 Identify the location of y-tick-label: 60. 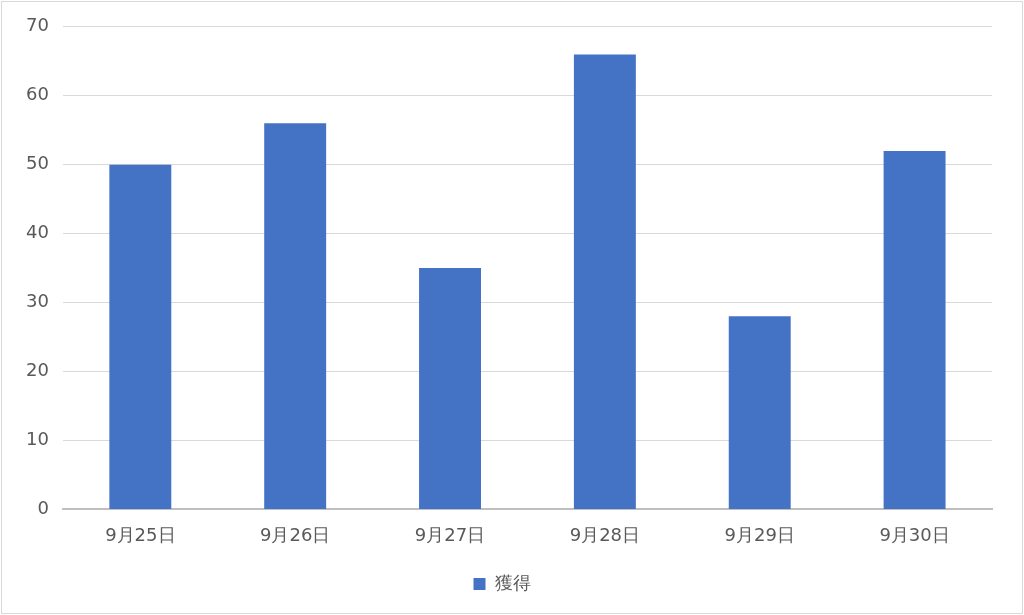
(37, 94).